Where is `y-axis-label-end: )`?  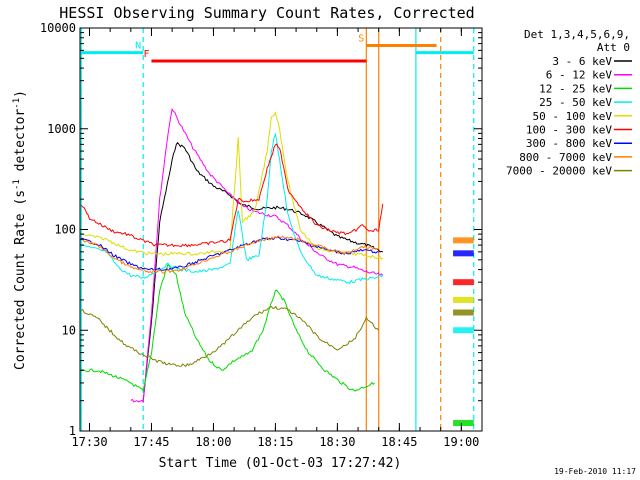 y-axis-label-end: ) is located at coordinates (20, 94).